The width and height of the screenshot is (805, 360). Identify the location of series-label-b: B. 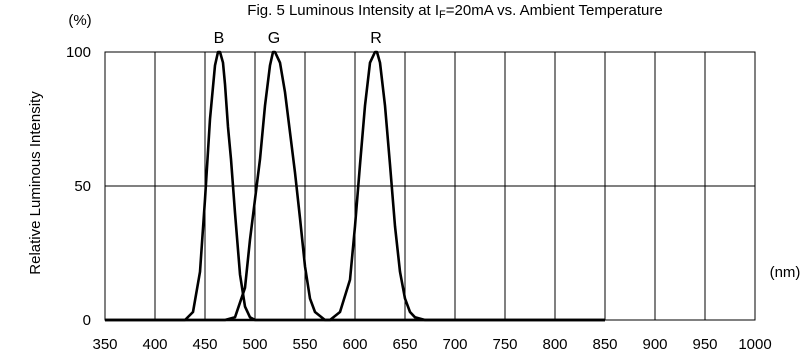
(219, 38).